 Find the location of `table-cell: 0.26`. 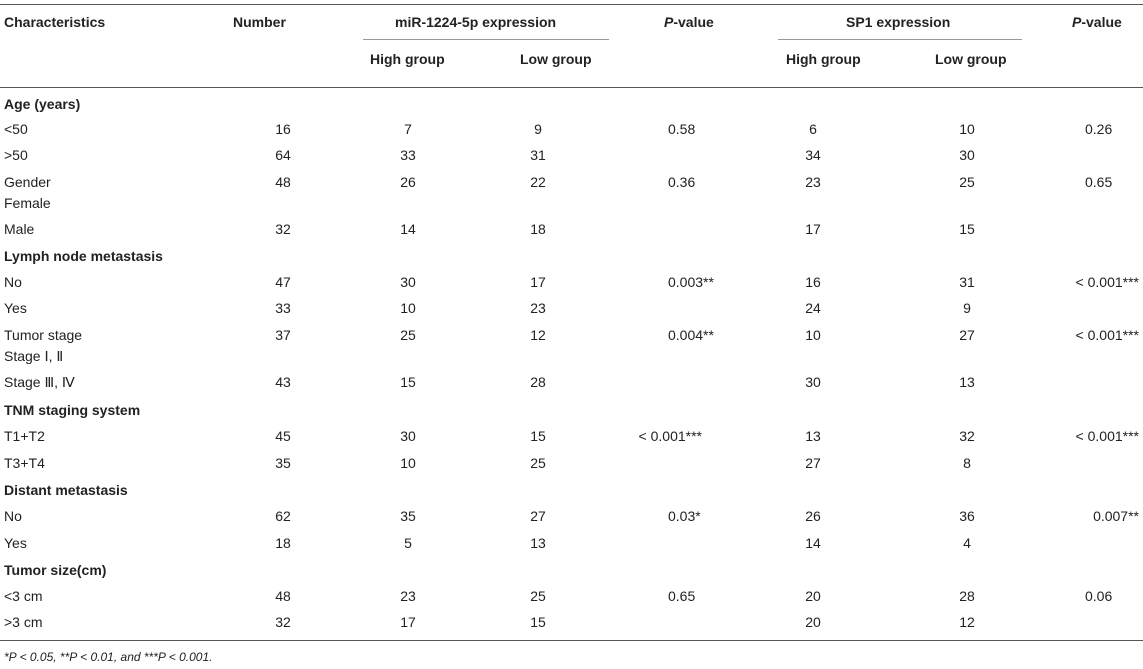

table-cell: 0.26 is located at coordinates (1099, 129).